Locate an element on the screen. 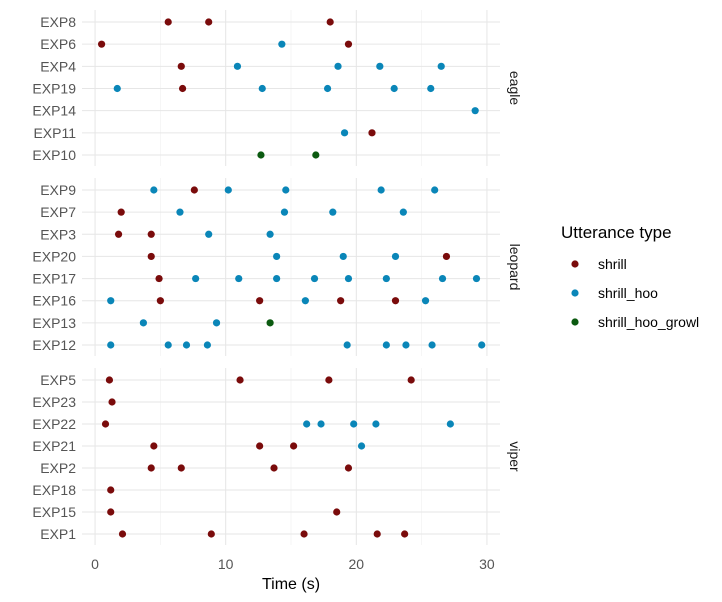  row-label: EXP15 is located at coordinates (54, 512).